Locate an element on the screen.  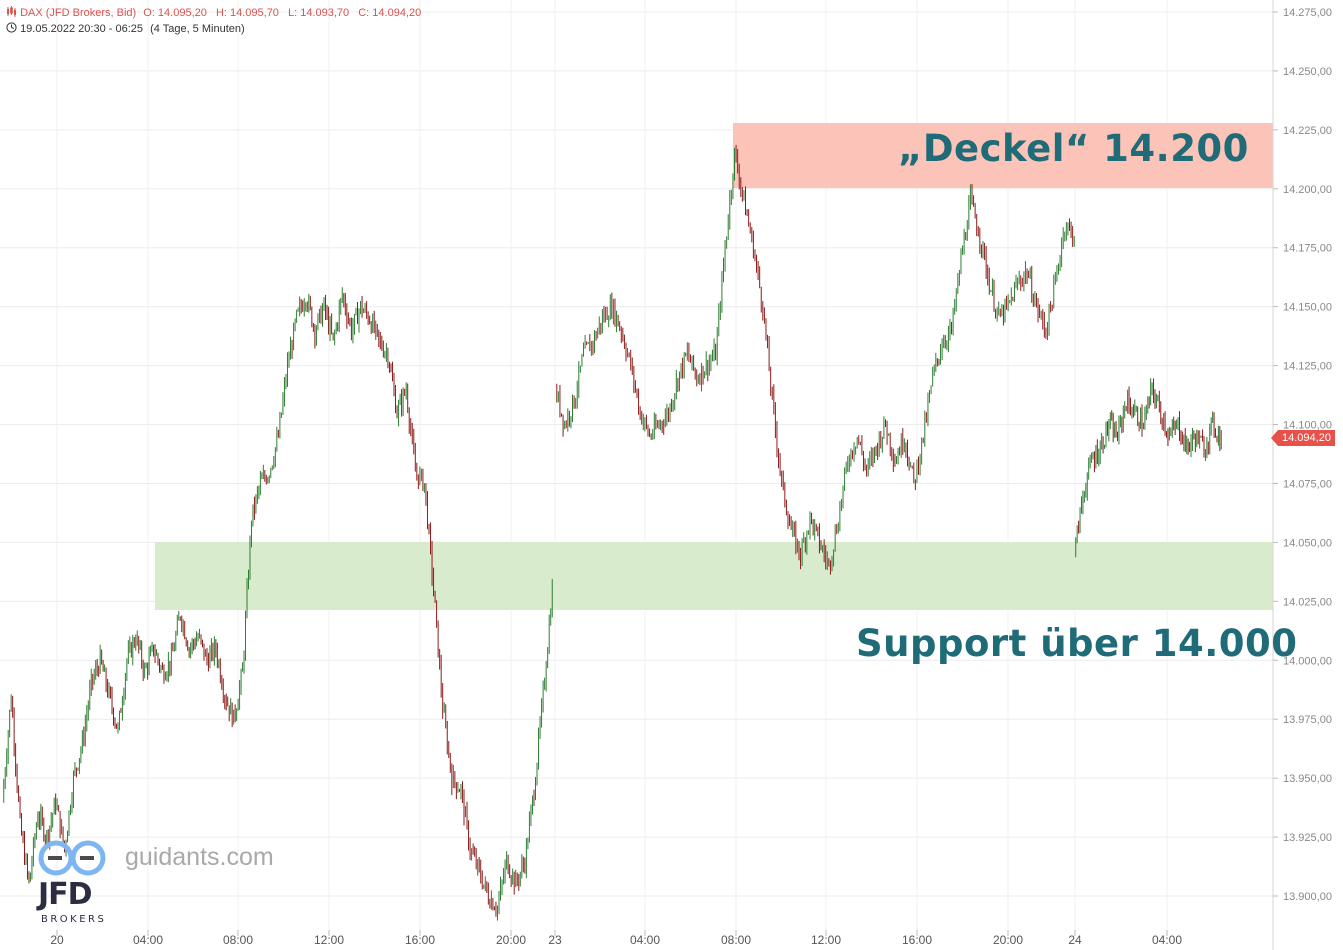
jfd-logo-sub: BROKERS is located at coordinates (74, 919).